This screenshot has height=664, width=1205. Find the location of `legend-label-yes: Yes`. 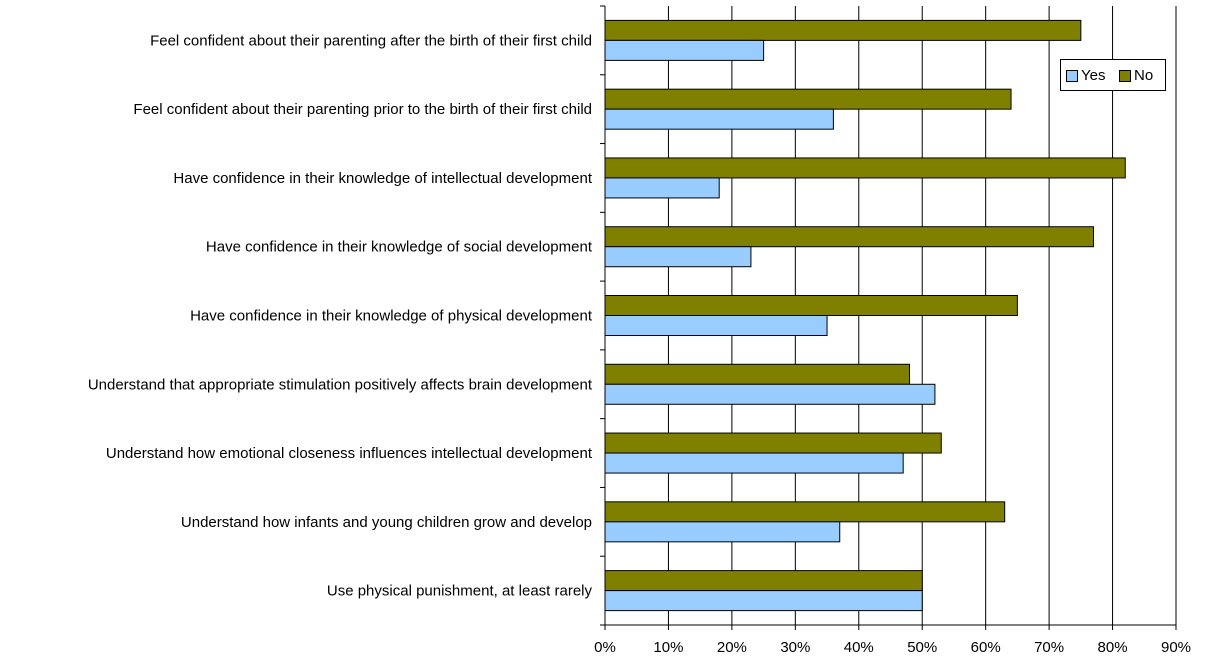

legend-label-yes: Yes is located at coordinates (1093, 75).